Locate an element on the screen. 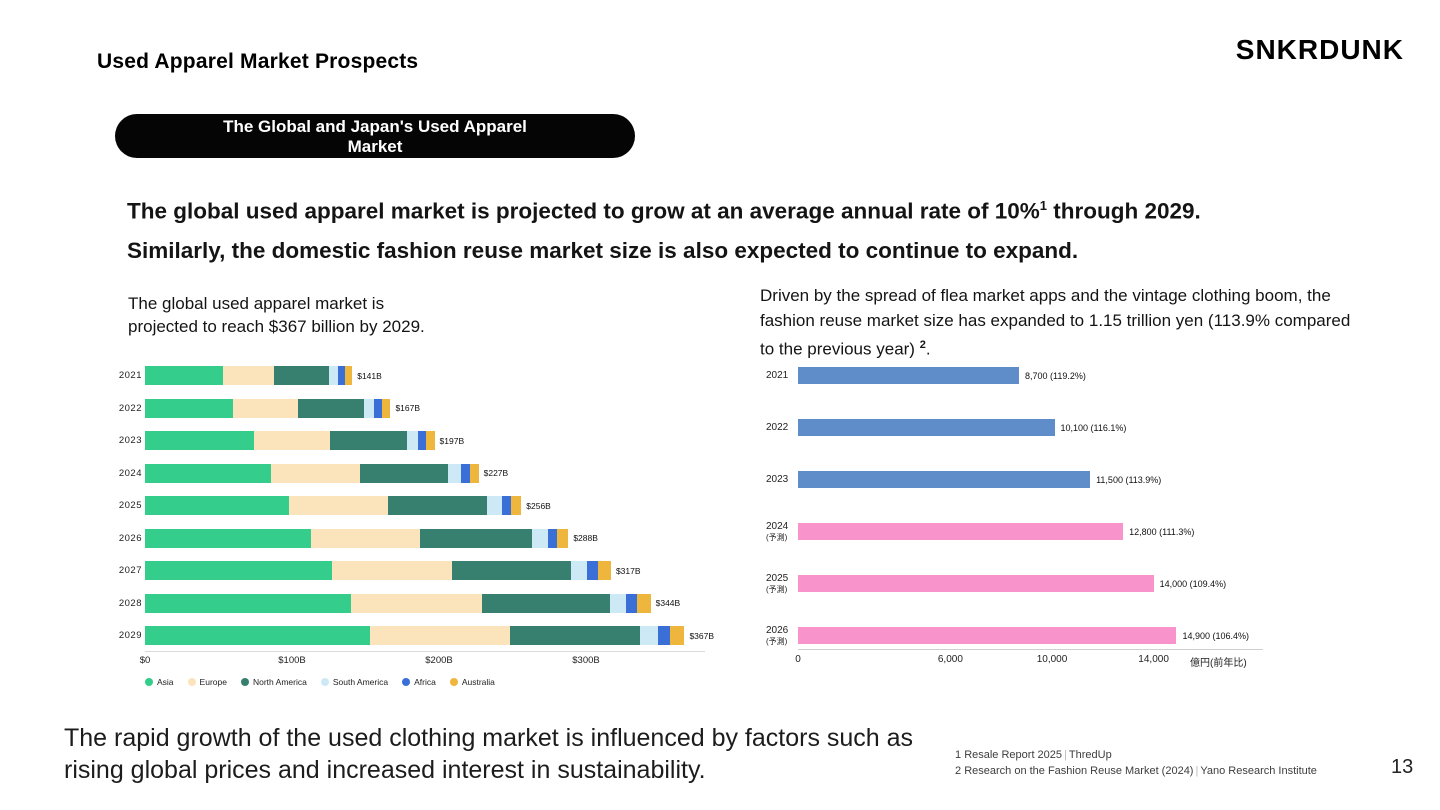 This screenshot has width=1440, height=810. chart1-bar-stack: $141B is located at coordinates (263, 375).